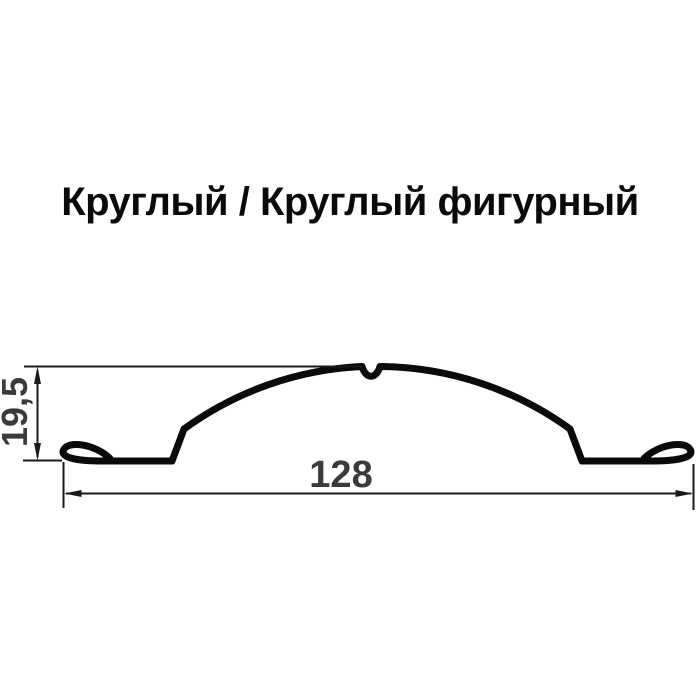  What do you see at coordinates (181, 413) in the screenshot?
I see `height-dimension: 19,5` at bounding box center [181, 413].